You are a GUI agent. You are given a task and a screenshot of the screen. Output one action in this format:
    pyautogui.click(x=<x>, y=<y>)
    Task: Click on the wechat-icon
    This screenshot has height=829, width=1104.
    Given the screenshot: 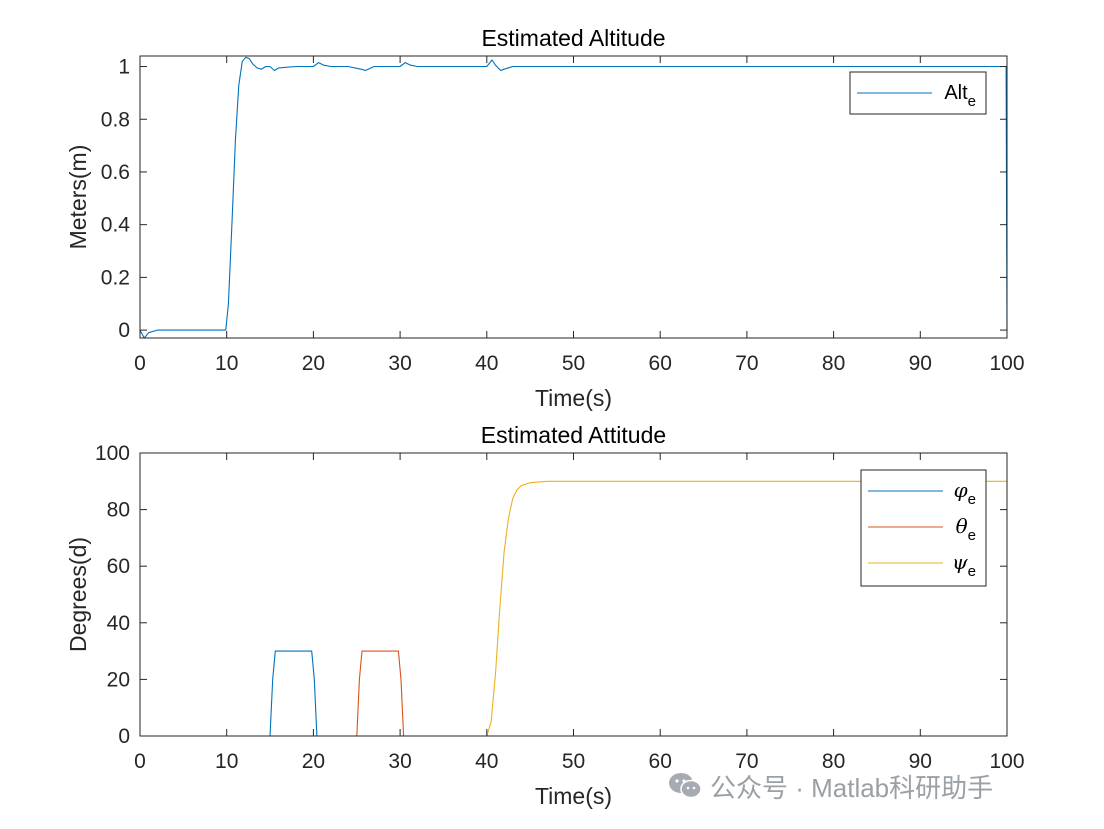 What is the action you would take?
    pyautogui.click(x=685, y=786)
    